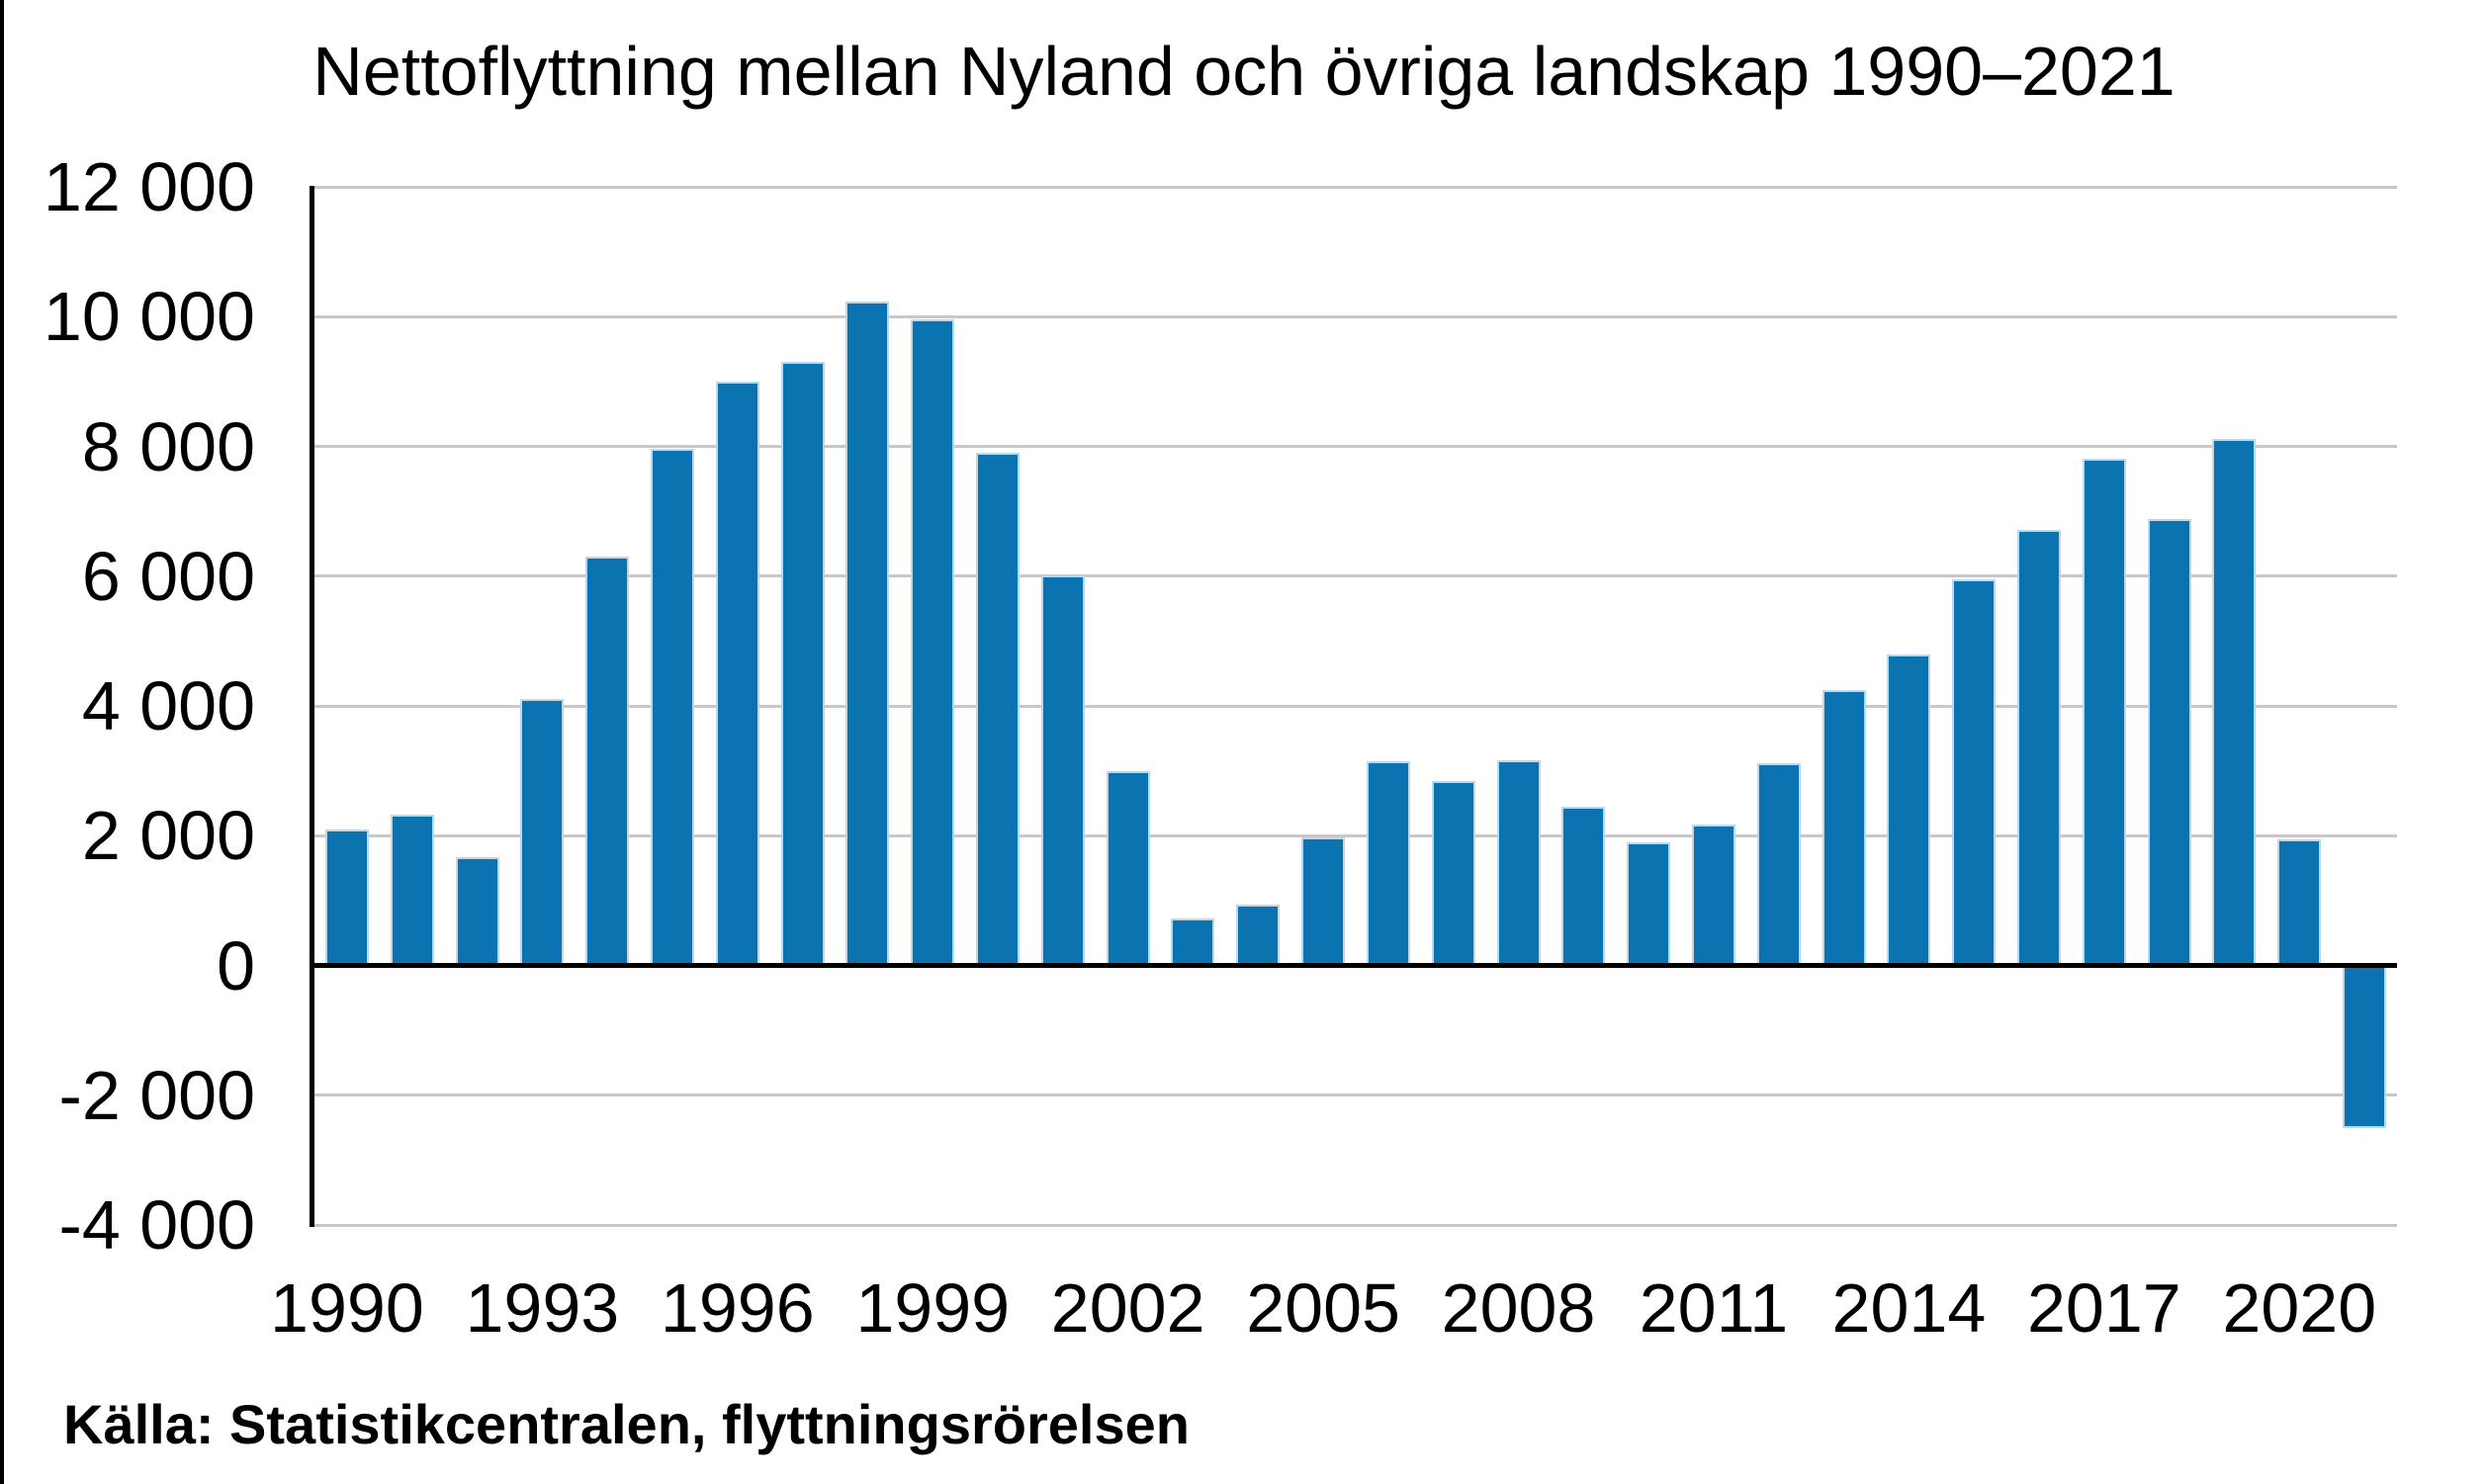  Describe the element at coordinates (2299, 1308) in the screenshot. I see `x-tick-label-2020: 2020` at that location.